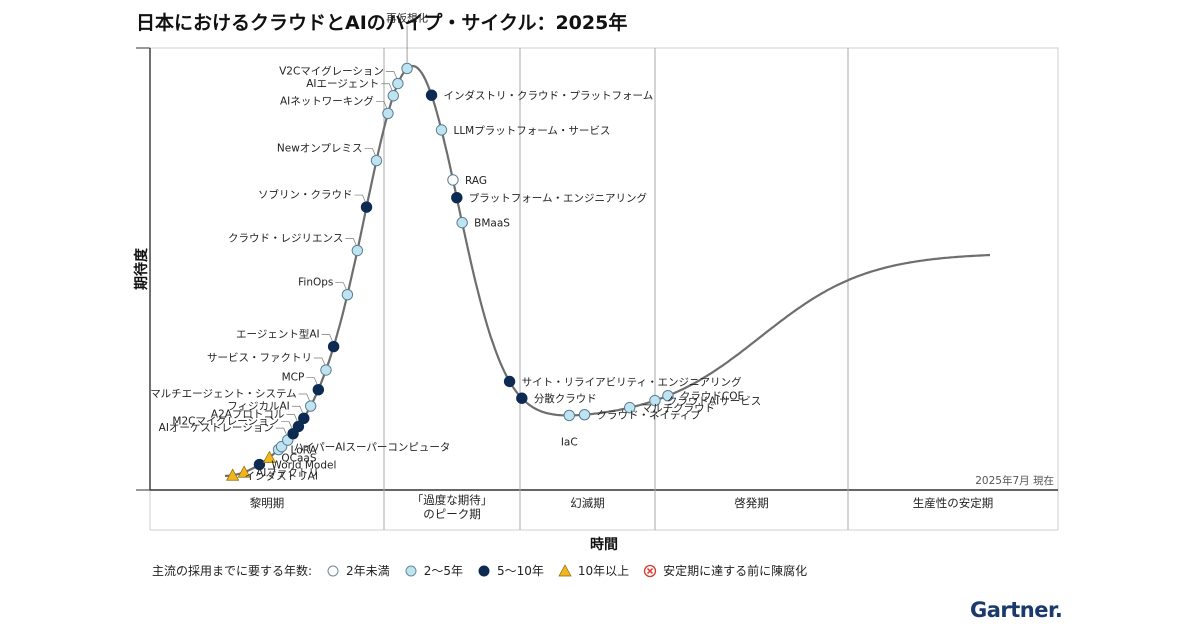 Image resolution: width=1200 pixels, height=630 pixels. Describe the element at coordinates (285, 239) in the screenshot. I see `point-label: クラウド・レジリエンス` at that location.